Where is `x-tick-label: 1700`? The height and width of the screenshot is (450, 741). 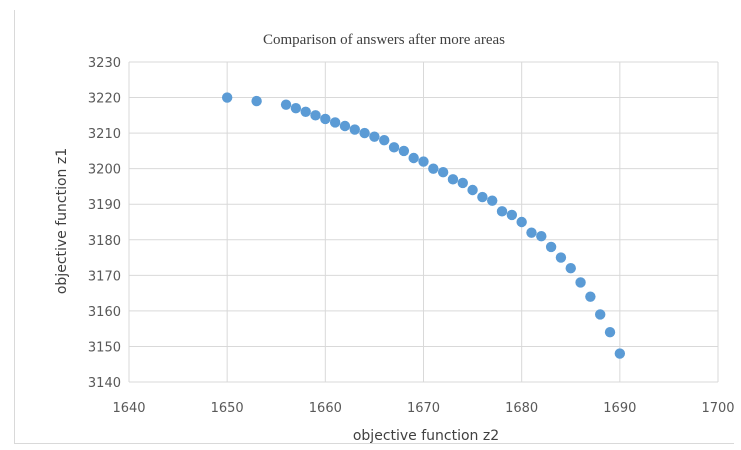 x-tick-label: 1700 is located at coordinates (717, 408).